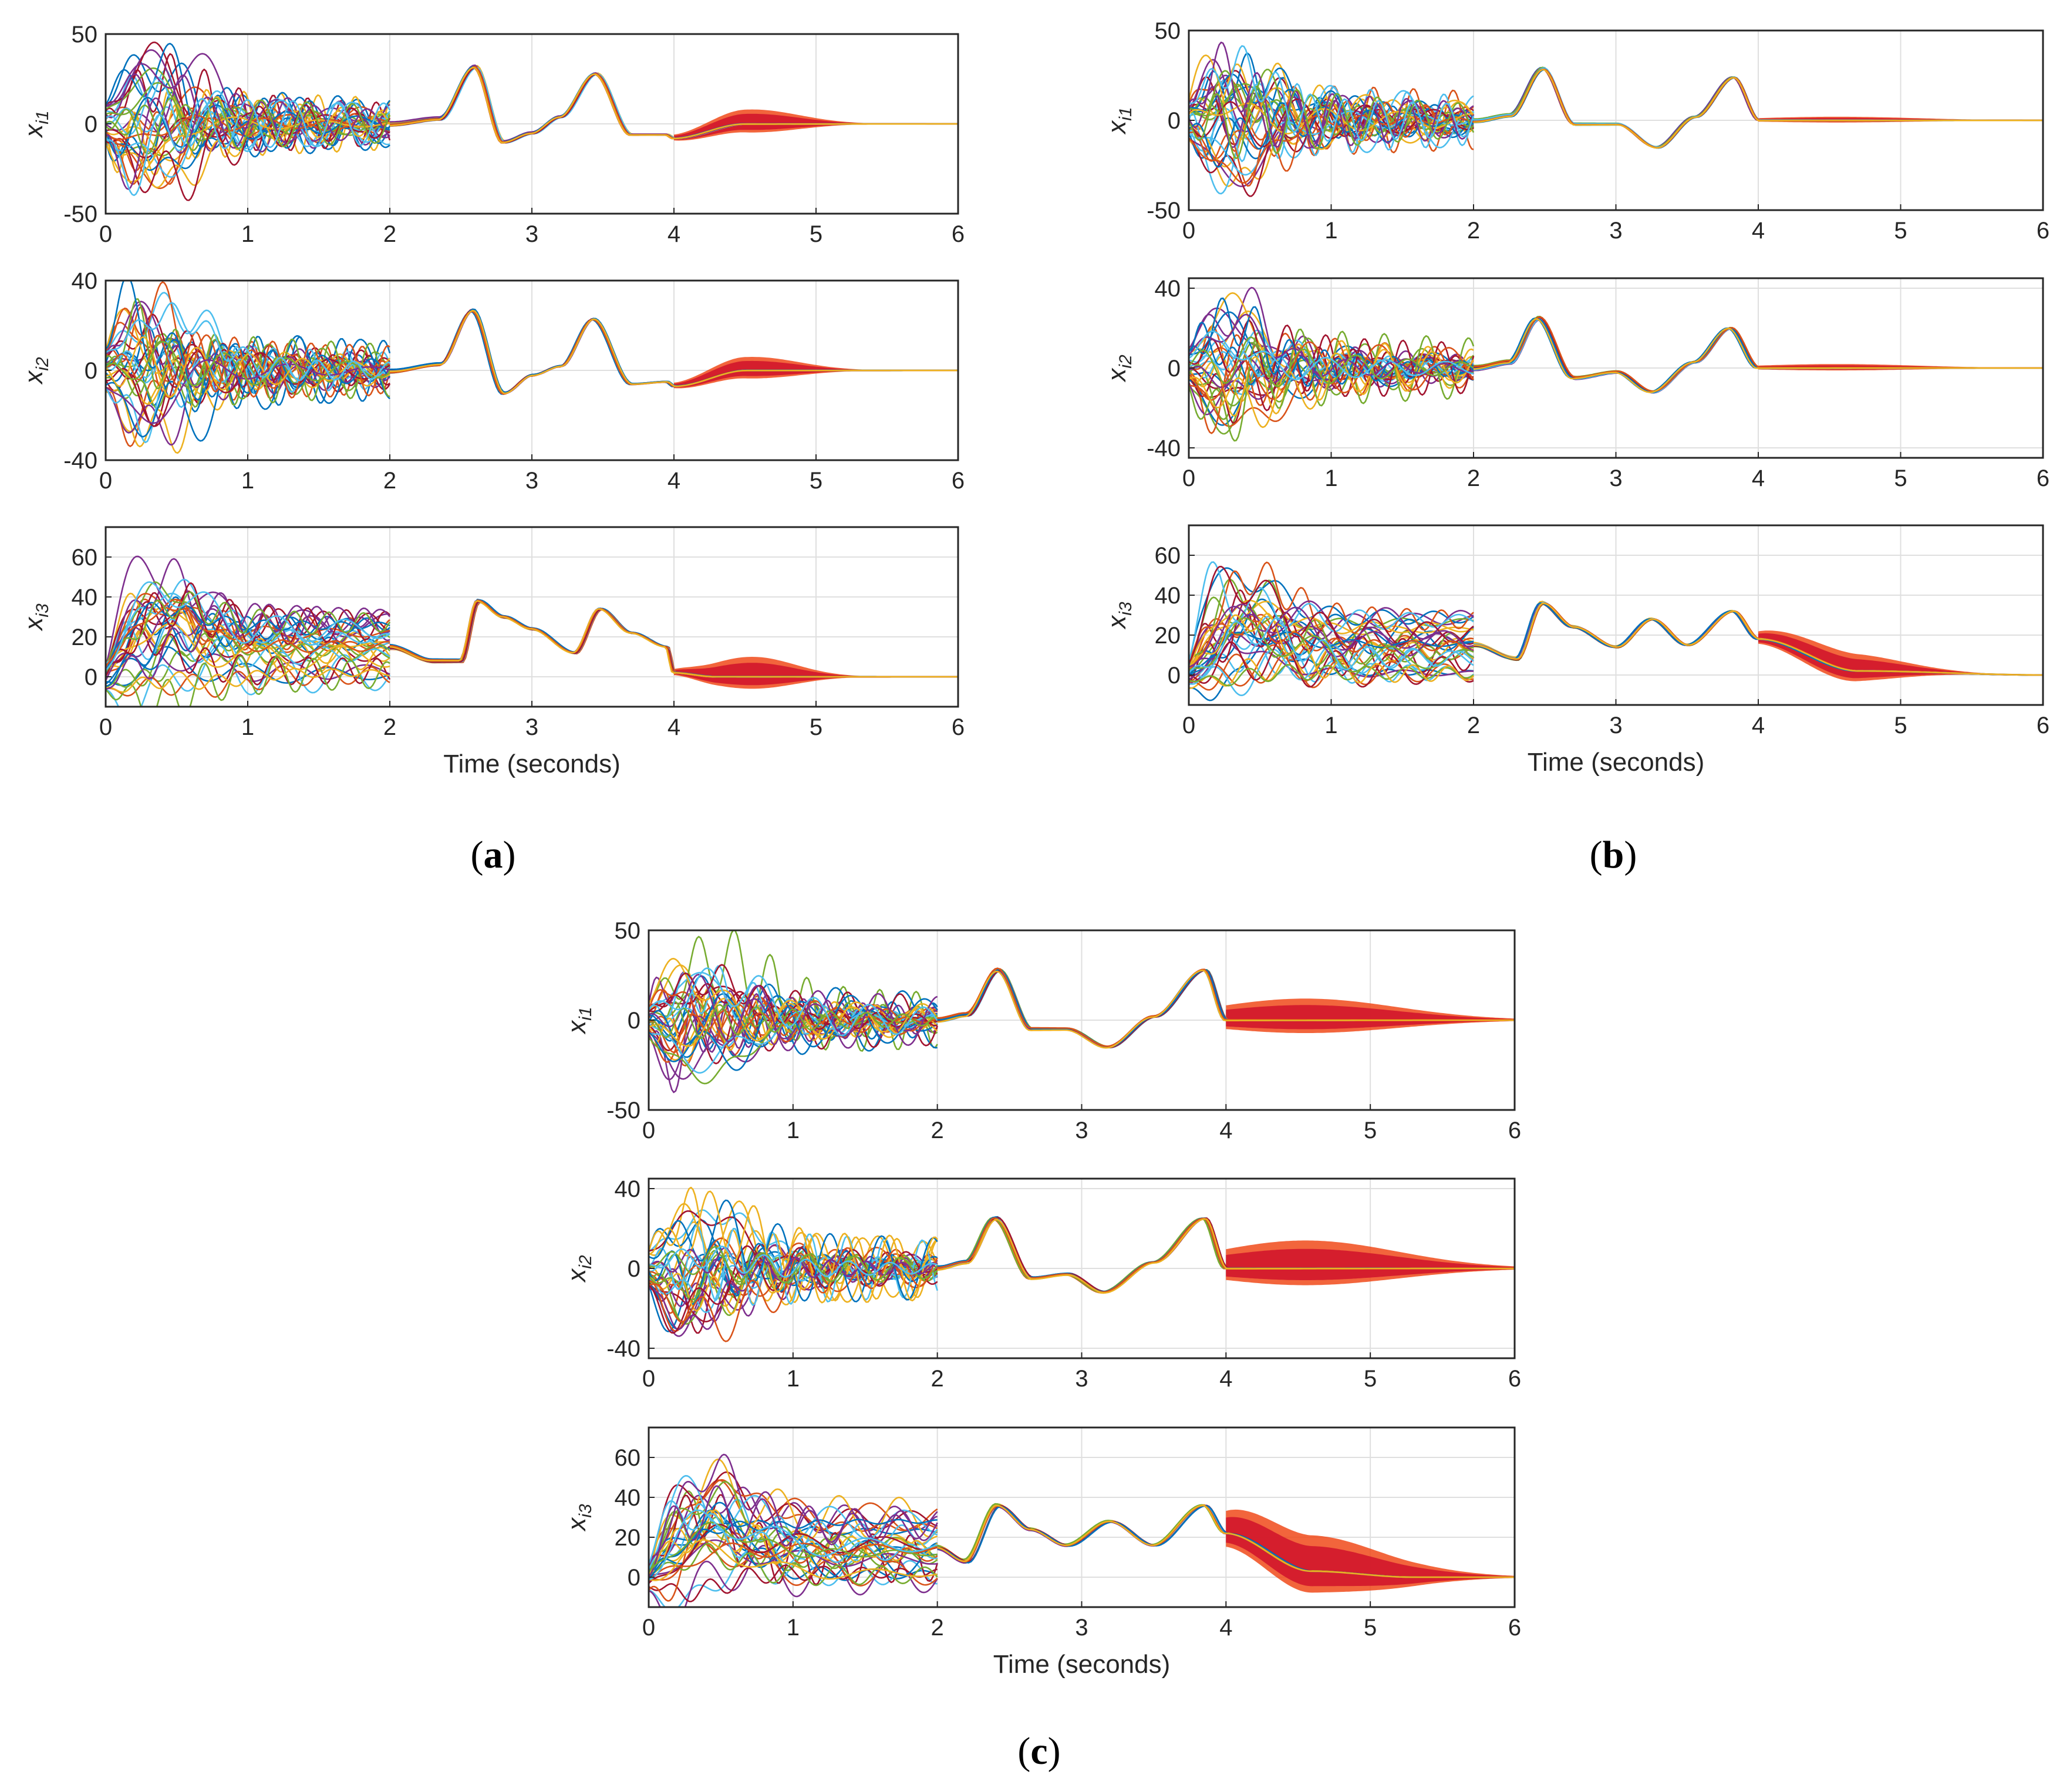 The height and width of the screenshot is (1792, 2070). Describe the element at coordinates (623, 1110) in the screenshot. I see `y-tick-label: -50` at that location.